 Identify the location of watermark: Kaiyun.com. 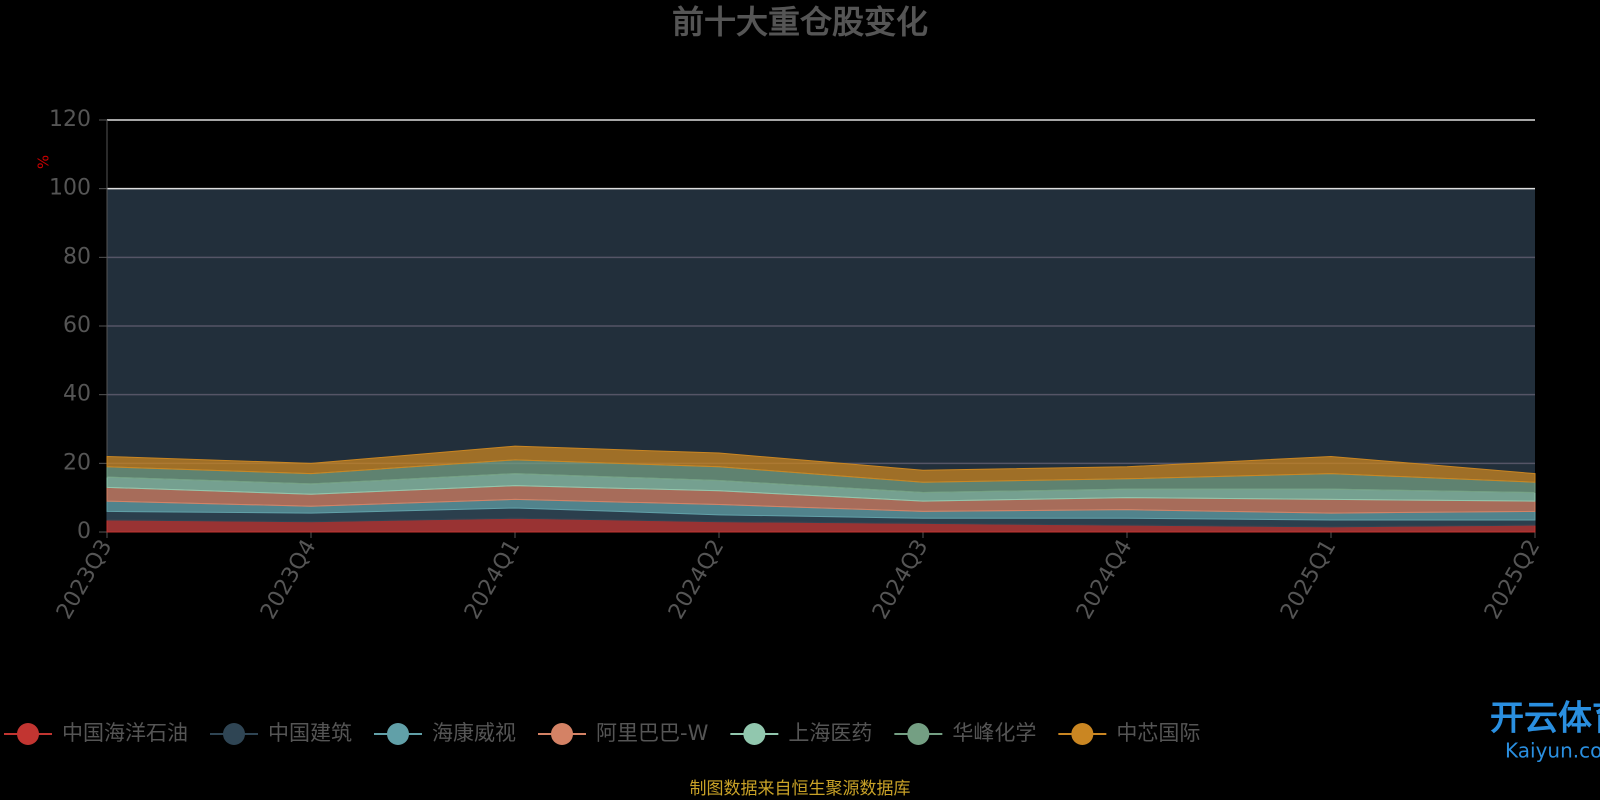
(1552, 751).